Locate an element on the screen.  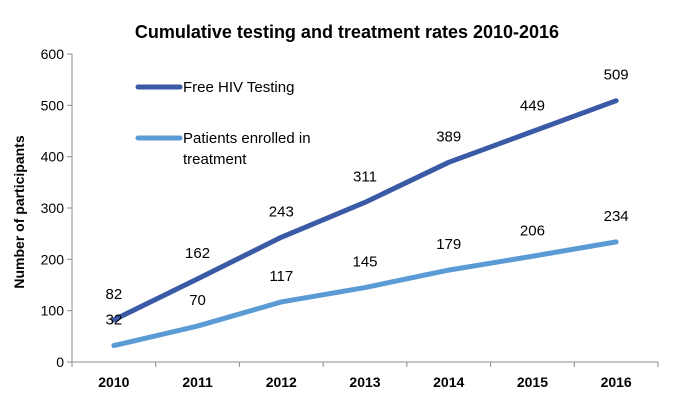
y-tick-label: 600 is located at coordinates (53, 54).